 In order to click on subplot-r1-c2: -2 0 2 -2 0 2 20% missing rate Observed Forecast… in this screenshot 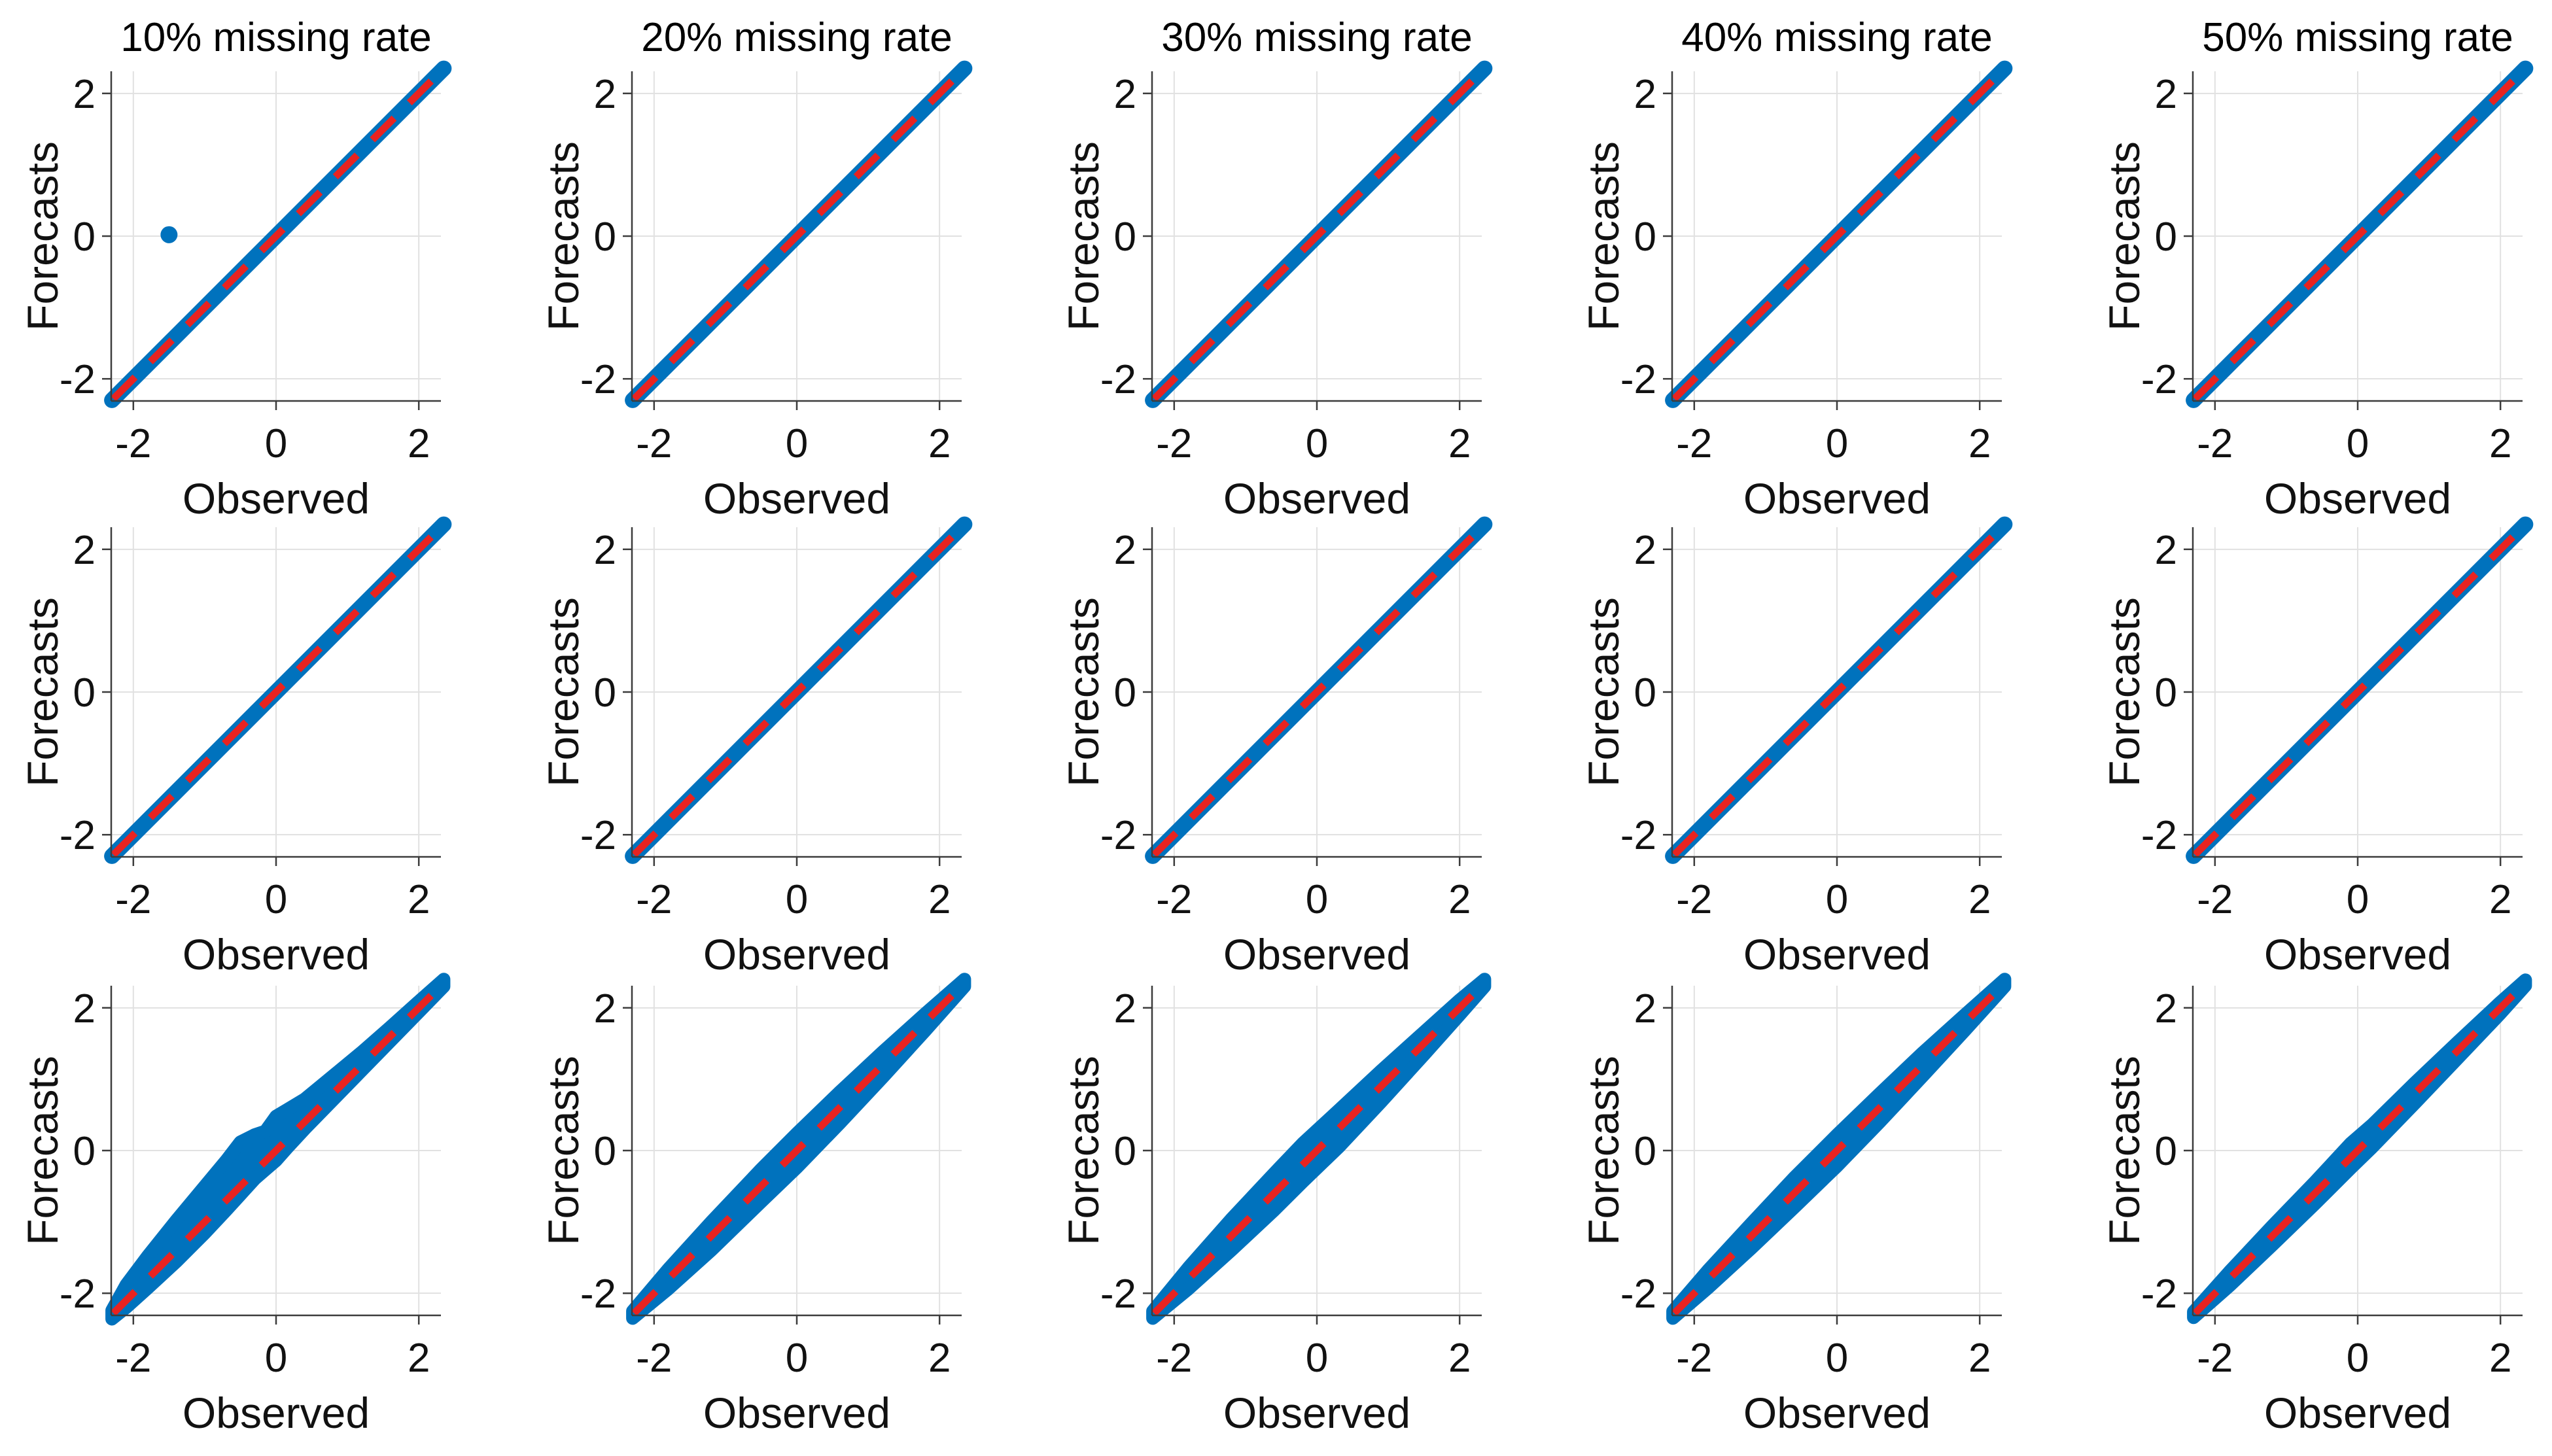, I will do `click(756, 269)`.